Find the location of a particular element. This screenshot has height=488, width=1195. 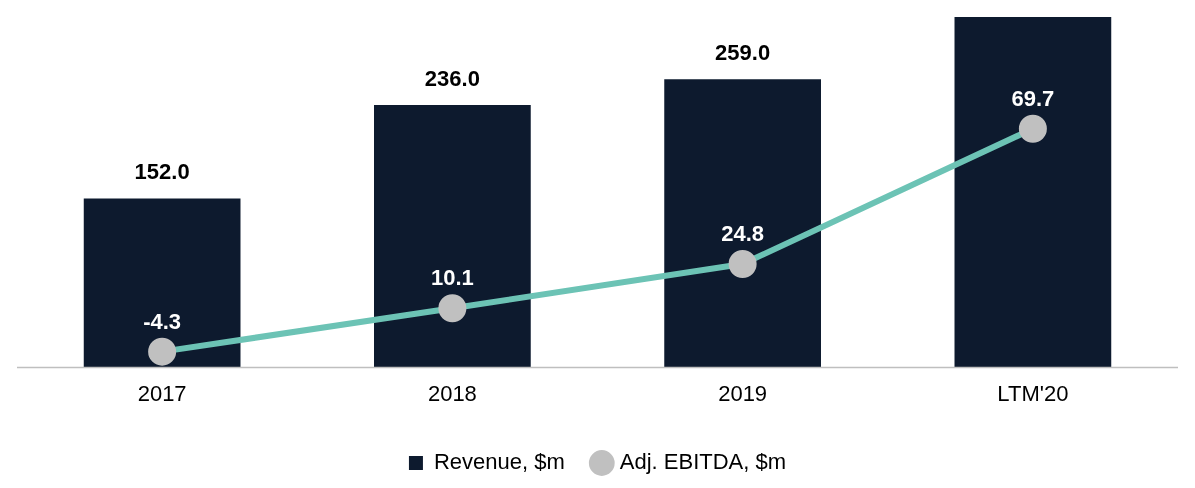

data-label: 69.7 is located at coordinates (1033, 98).